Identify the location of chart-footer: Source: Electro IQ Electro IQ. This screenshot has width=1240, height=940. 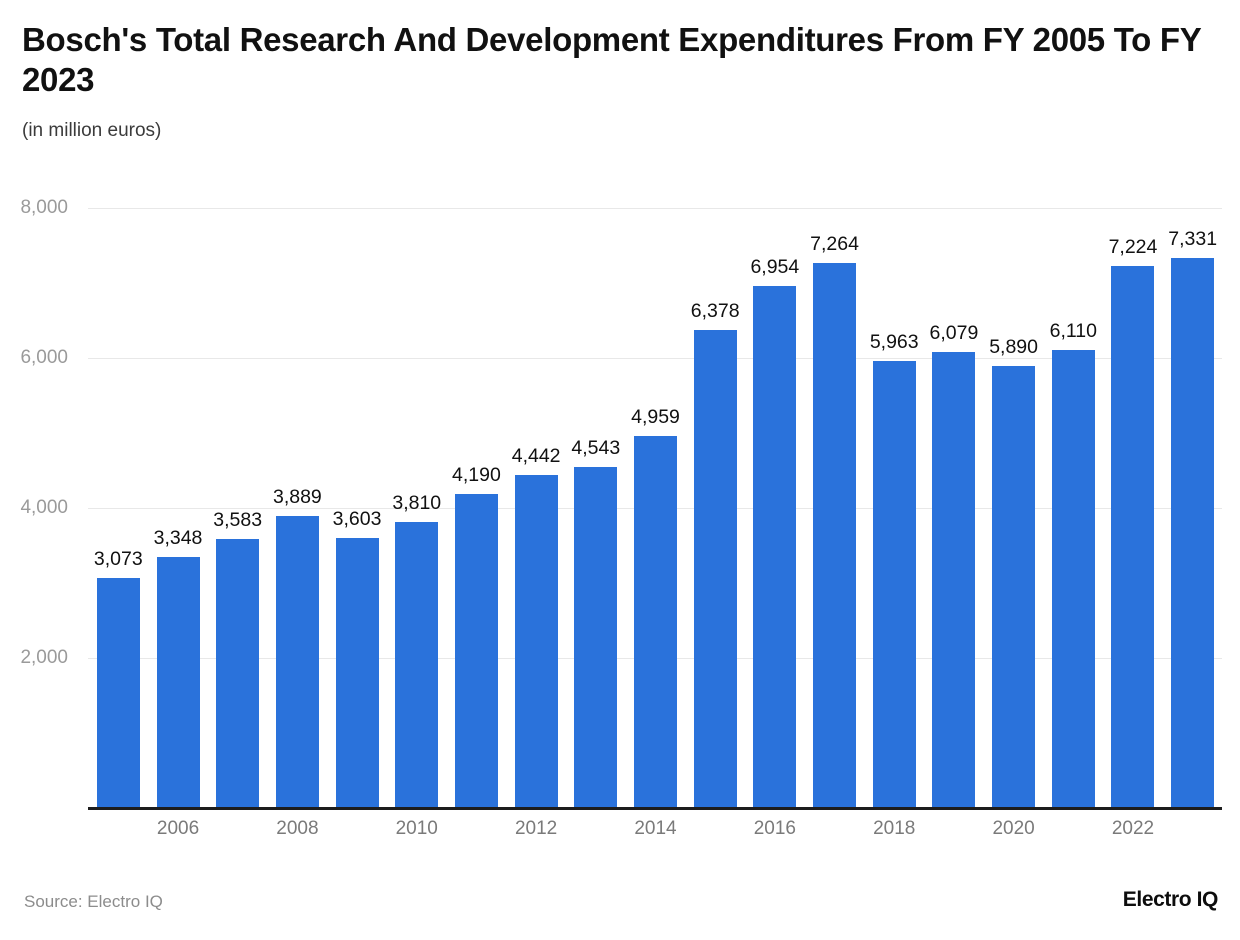
(620, 905).